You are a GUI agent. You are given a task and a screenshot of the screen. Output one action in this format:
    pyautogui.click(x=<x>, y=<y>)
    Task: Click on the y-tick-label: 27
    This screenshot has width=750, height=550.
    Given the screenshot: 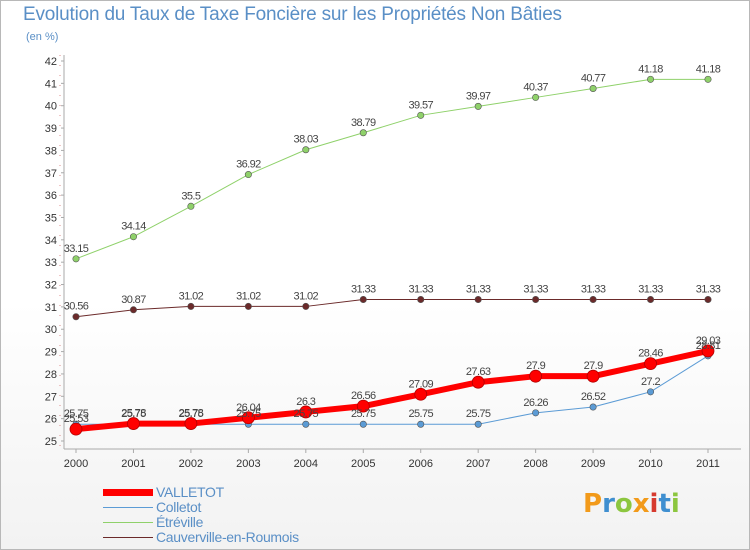 What is the action you would take?
    pyautogui.click(x=51, y=397)
    